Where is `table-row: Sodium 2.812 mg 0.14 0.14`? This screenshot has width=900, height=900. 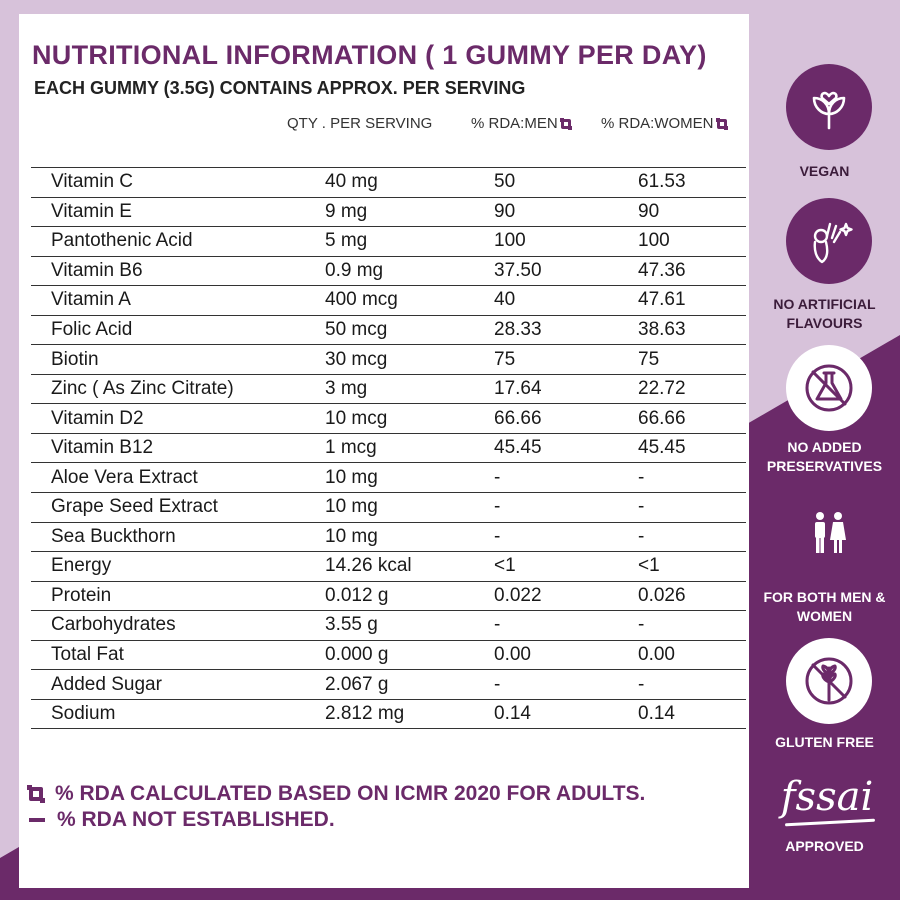
table-row: Sodium 2.812 mg 0.14 0.14 is located at coordinates (388, 715).